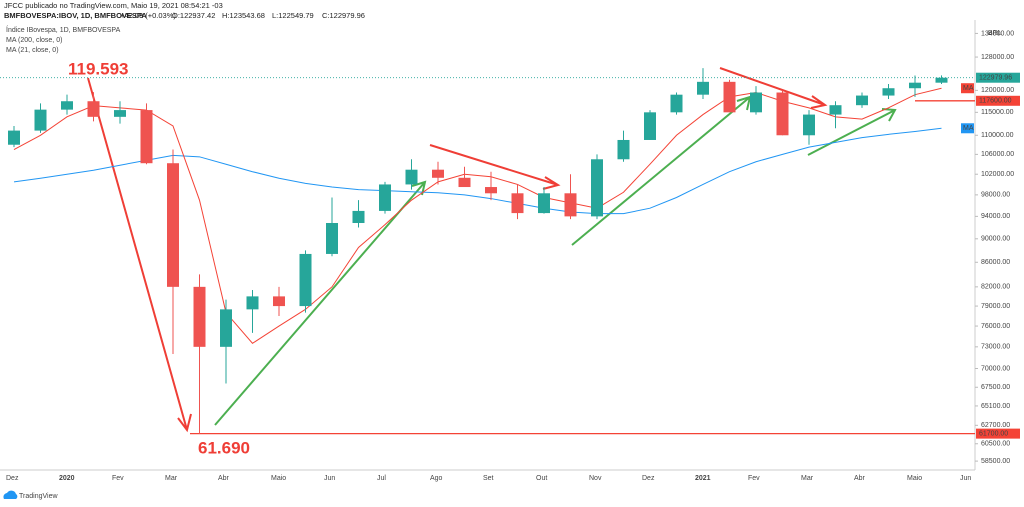 This screenshot has height=507, width=1024. Describe the element at coordinates (995, 461) in the screenshot. I see `y-tick-label: 58500.00` at that location.